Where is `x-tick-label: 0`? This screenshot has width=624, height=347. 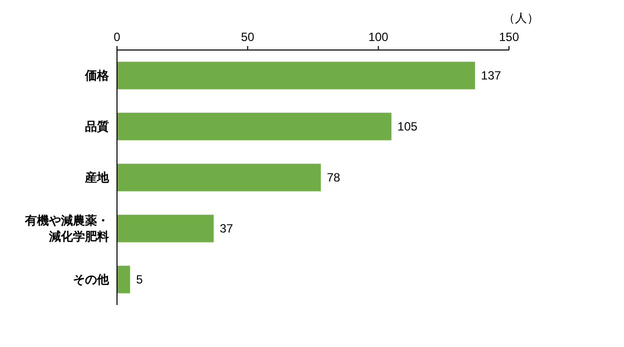 x-tick-label: 0 is located at coordinates (117, 37).